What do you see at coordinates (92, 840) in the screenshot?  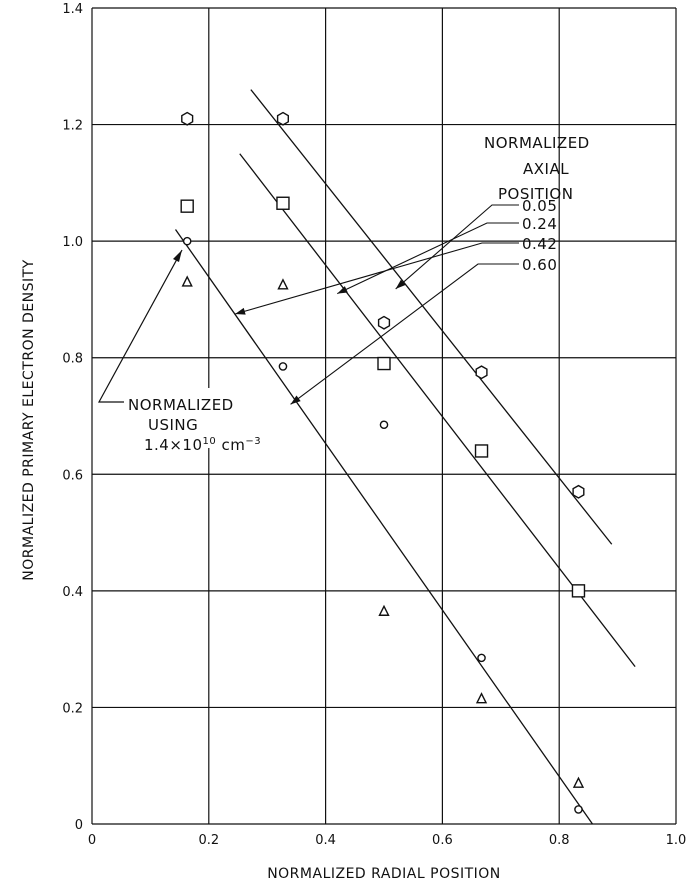 I see `x-tick-label: 0` at bounding box center [92, 840].